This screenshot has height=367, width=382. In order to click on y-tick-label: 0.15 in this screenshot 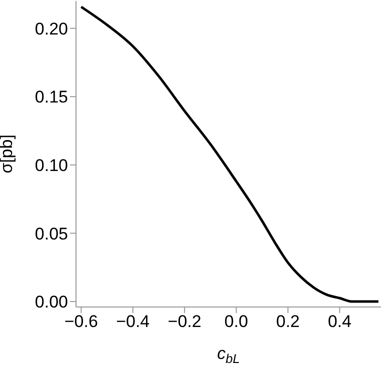, I will do `click(51, 97)`.